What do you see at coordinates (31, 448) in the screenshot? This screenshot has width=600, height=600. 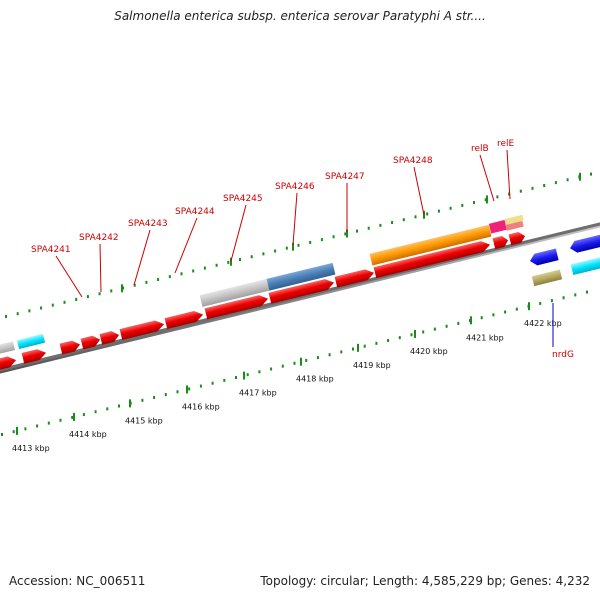 I see `kbp-tick-label-0: 4413 kbp` at bounding box center [31, 448].